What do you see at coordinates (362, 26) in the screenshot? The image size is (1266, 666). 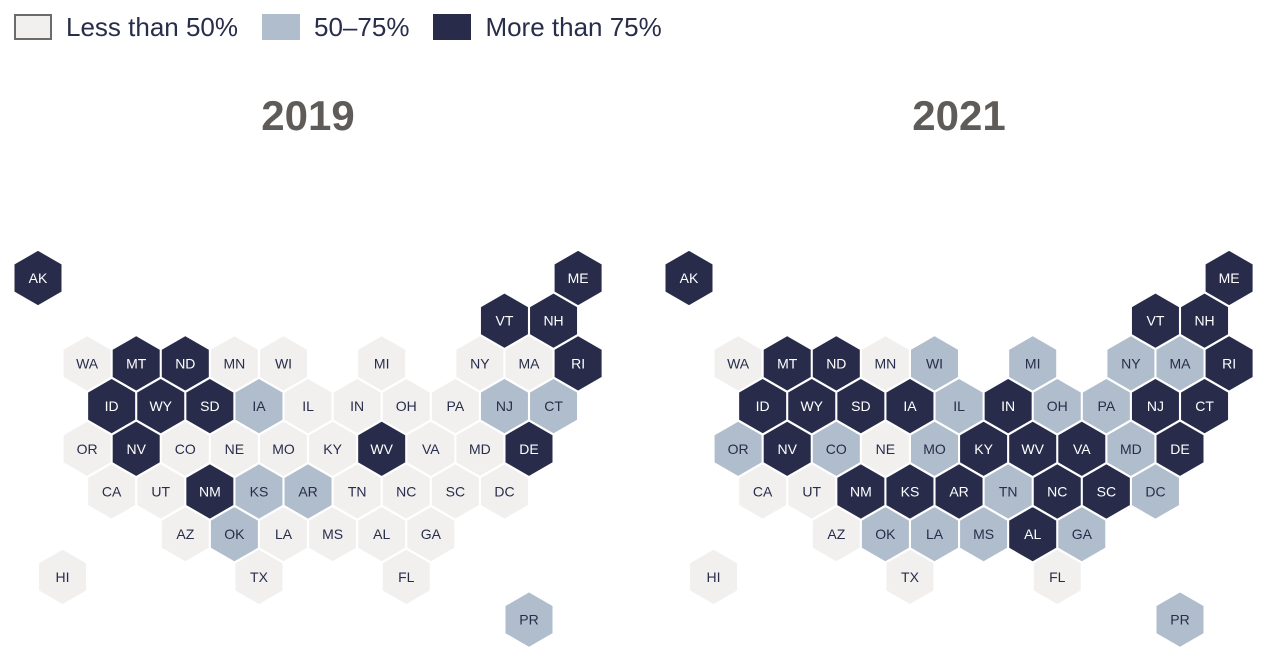 I see `legend-label-mid: 50–75%` at bounding box center [362, 26].